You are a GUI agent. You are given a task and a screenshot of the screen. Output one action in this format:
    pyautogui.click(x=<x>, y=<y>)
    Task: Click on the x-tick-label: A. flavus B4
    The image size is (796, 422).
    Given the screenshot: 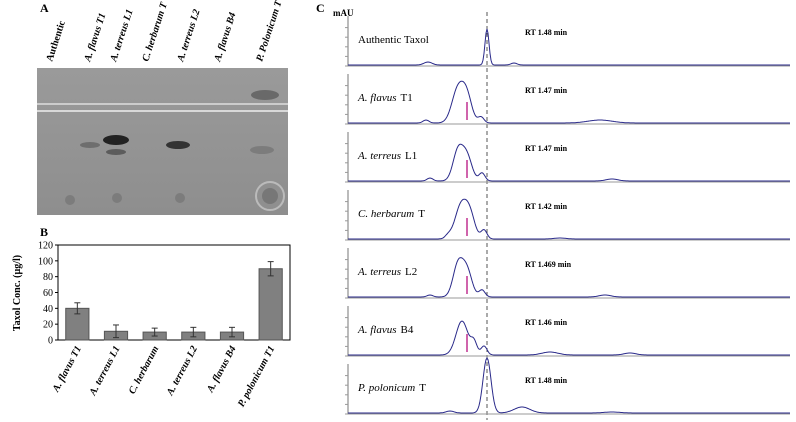 What is the action you would take?
    pyautogui.click(x=222, y=369)
    